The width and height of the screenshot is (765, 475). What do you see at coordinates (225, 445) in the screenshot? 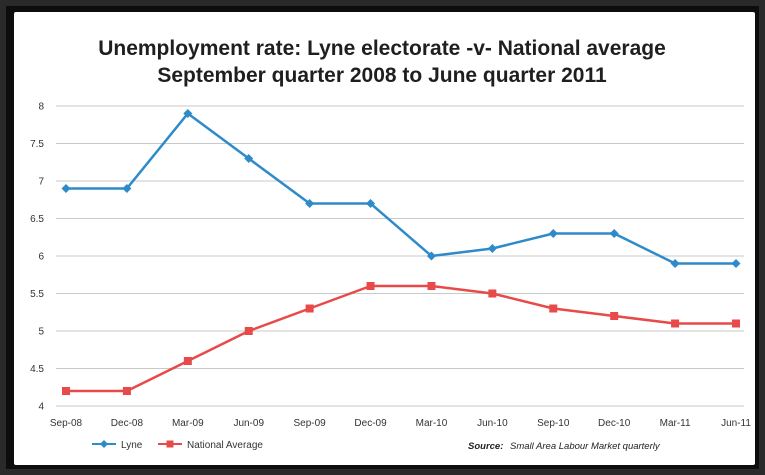
I see `legend-label-national-average: National Average` at bounding box center [225, 445].